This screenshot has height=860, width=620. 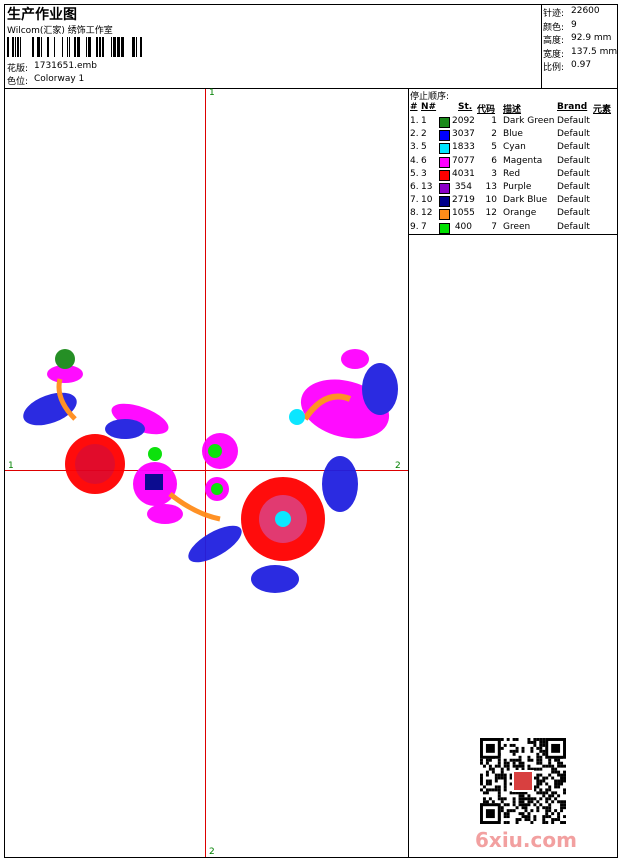 I want to click on stat-label: 宽度:, so click(x=554, y=54).